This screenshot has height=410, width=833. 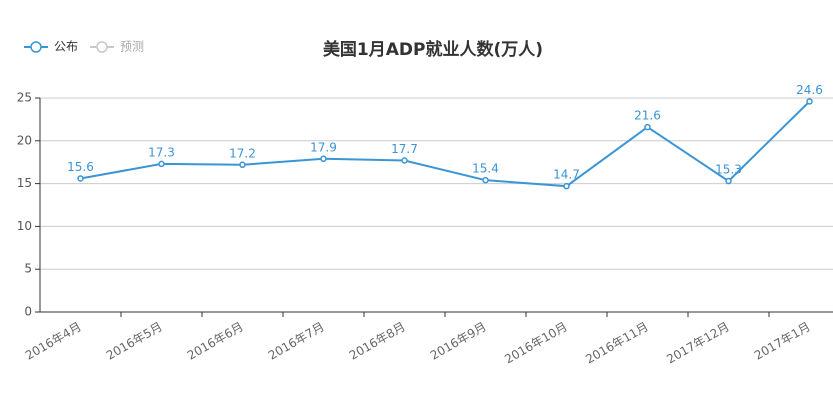 I want to click on data-label: 15.6, so click(x=80, y=167).